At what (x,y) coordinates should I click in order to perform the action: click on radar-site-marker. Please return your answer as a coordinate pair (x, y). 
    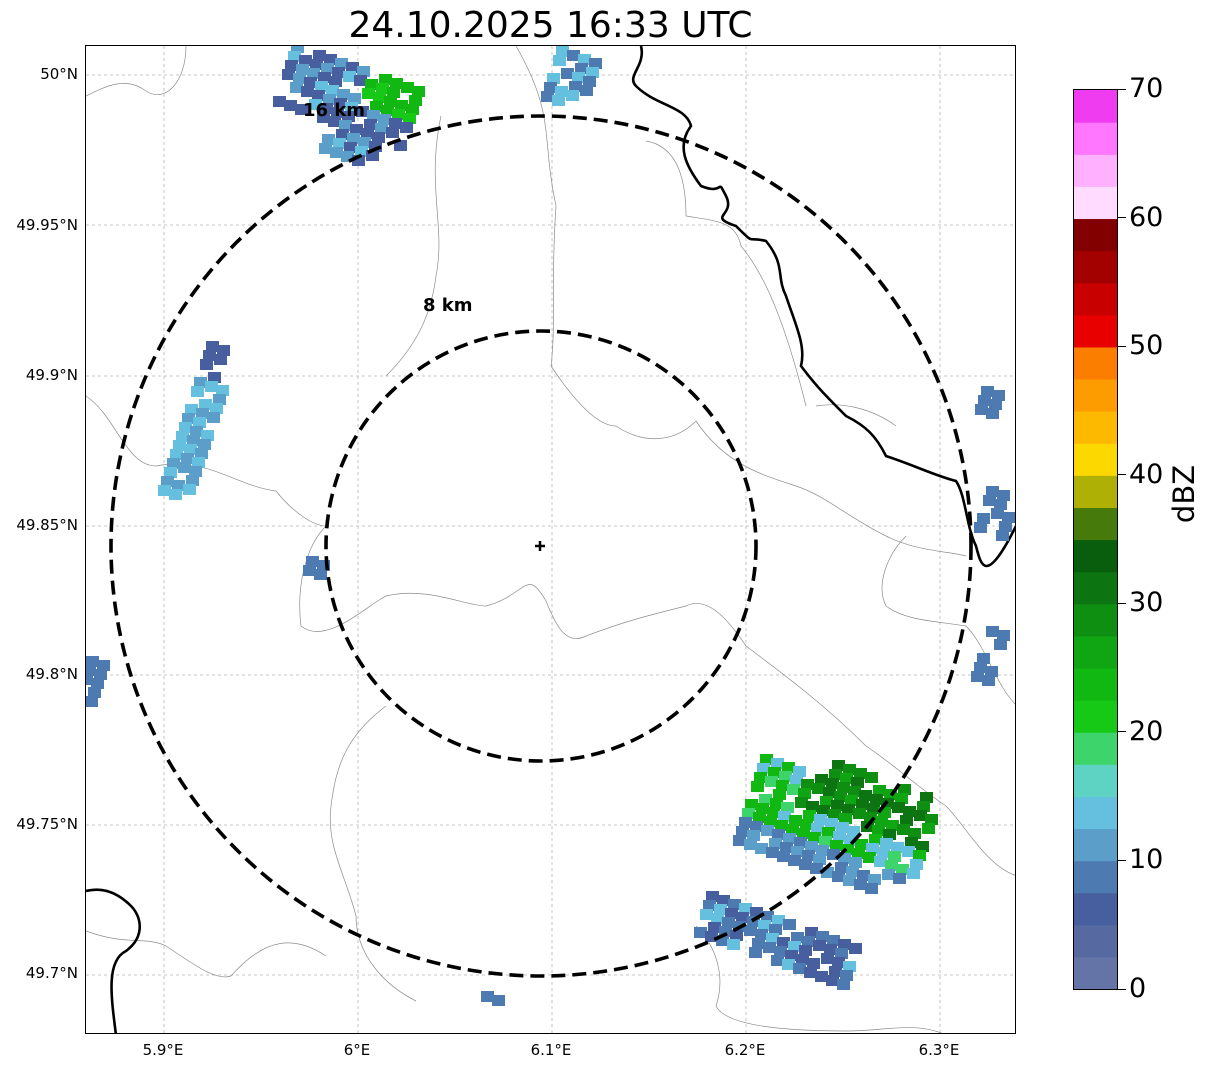
    Looking at the image, I should click on (540, 546).